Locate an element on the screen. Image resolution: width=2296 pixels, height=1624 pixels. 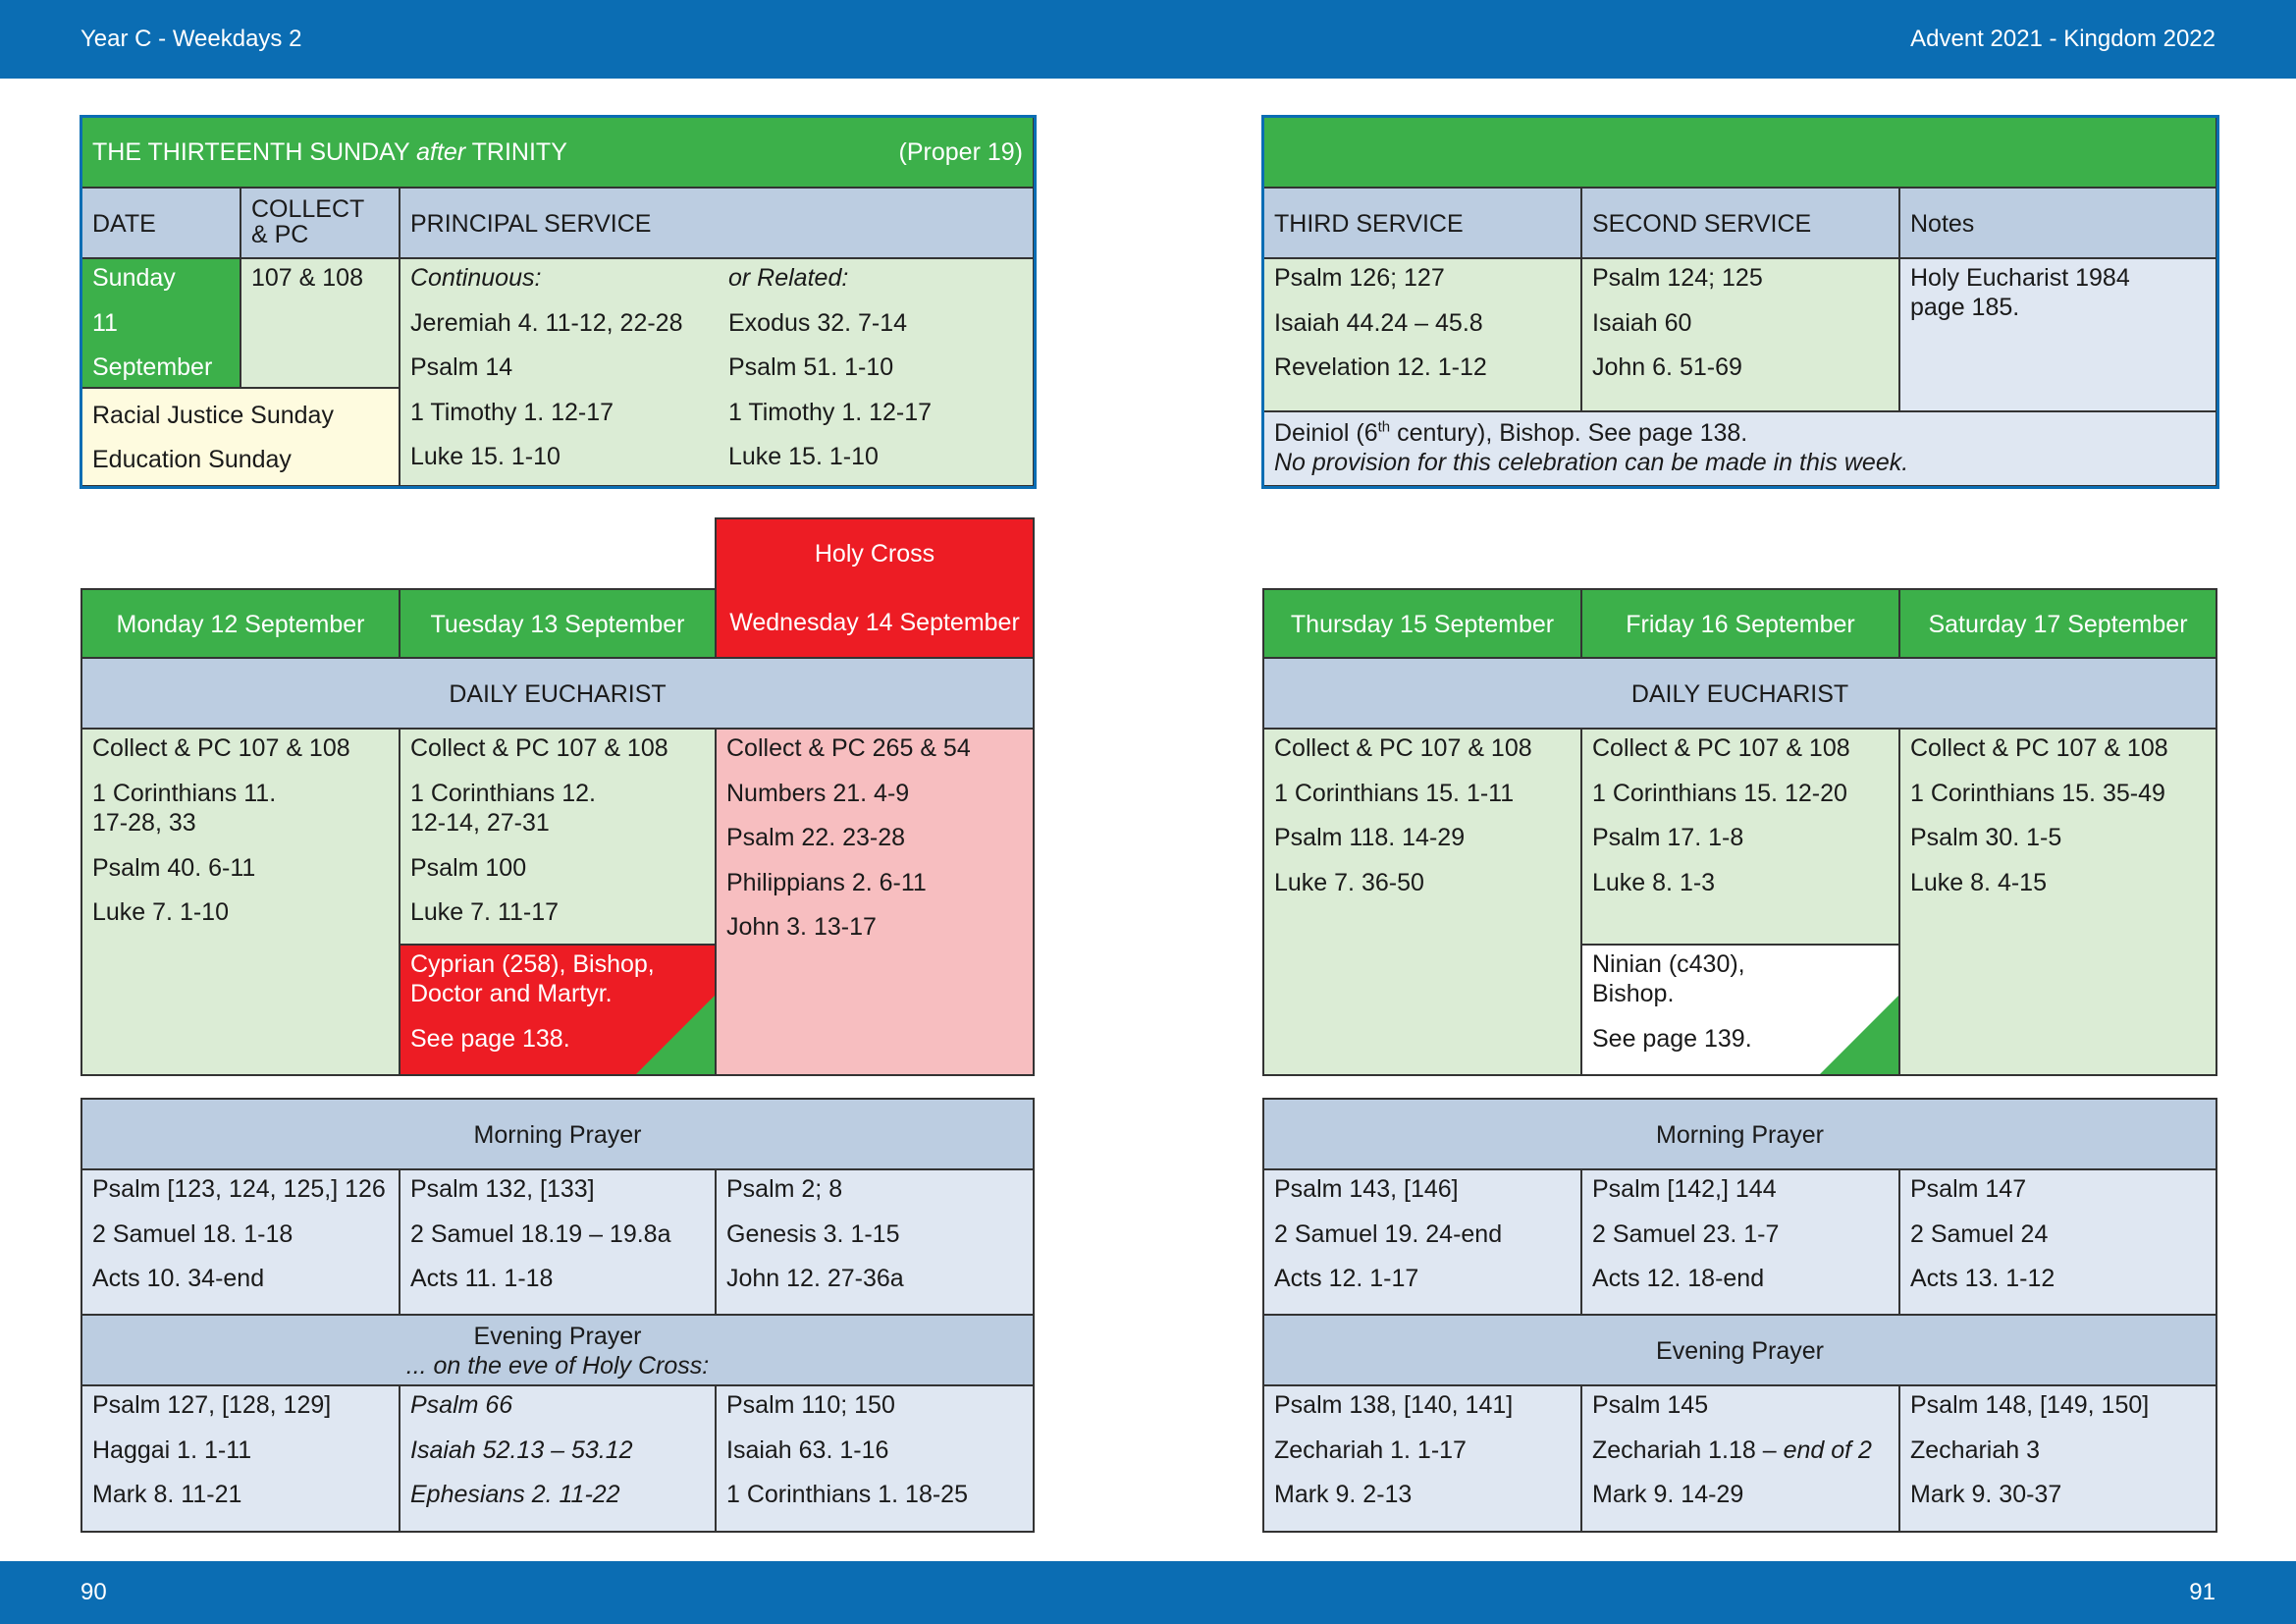
cyprian-line-3: See page 138. is located at coordinates (490, 1039).